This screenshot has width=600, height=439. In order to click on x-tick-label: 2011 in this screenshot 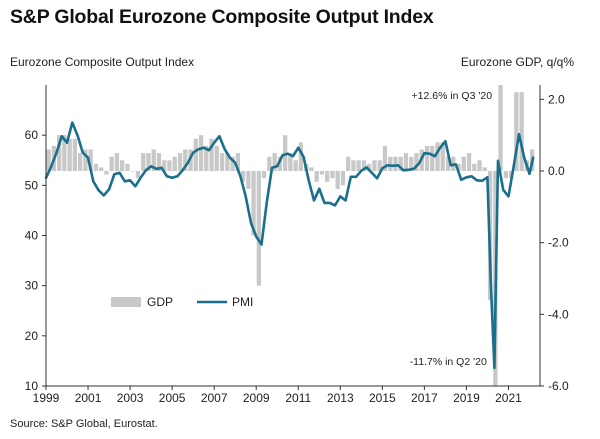, I will do `click(298, 398)`.